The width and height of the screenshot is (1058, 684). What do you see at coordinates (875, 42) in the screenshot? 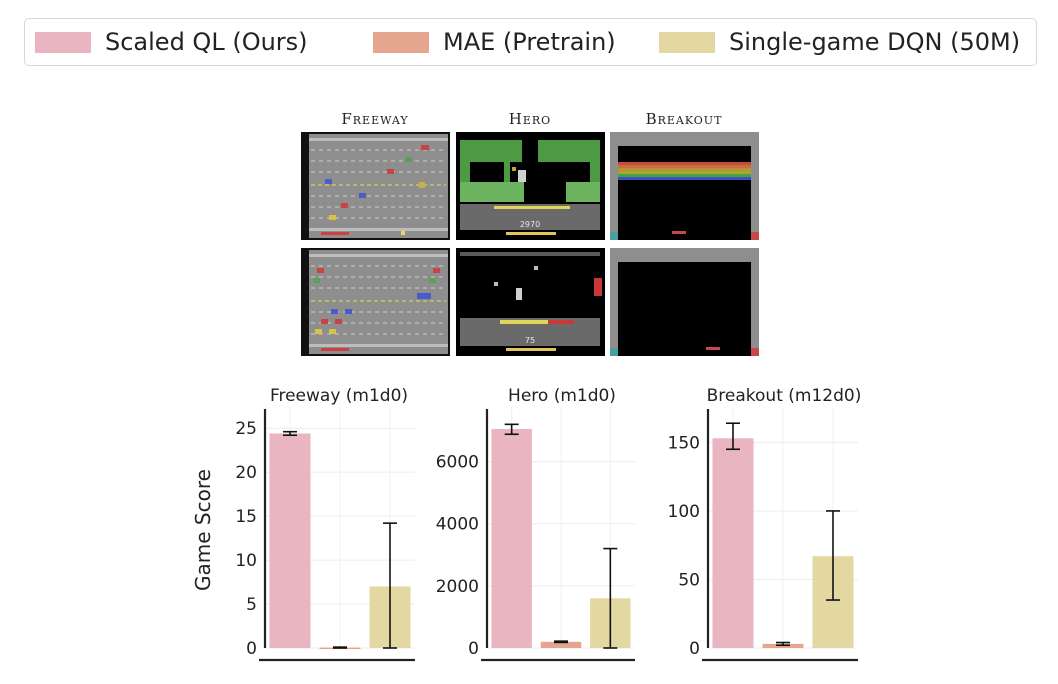
I see `legend-label-dqn: Single-game DQN (50M)` at bounding box center [875, 42].